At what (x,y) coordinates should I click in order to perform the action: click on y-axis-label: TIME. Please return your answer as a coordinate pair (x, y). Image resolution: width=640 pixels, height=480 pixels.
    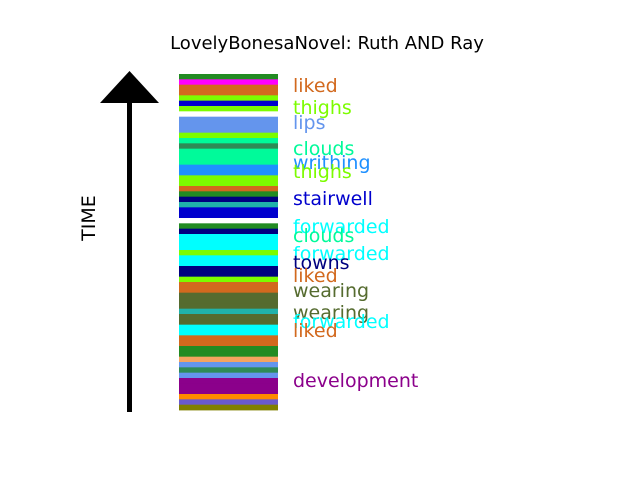
    Looking at the image, I should click on (89, 218).